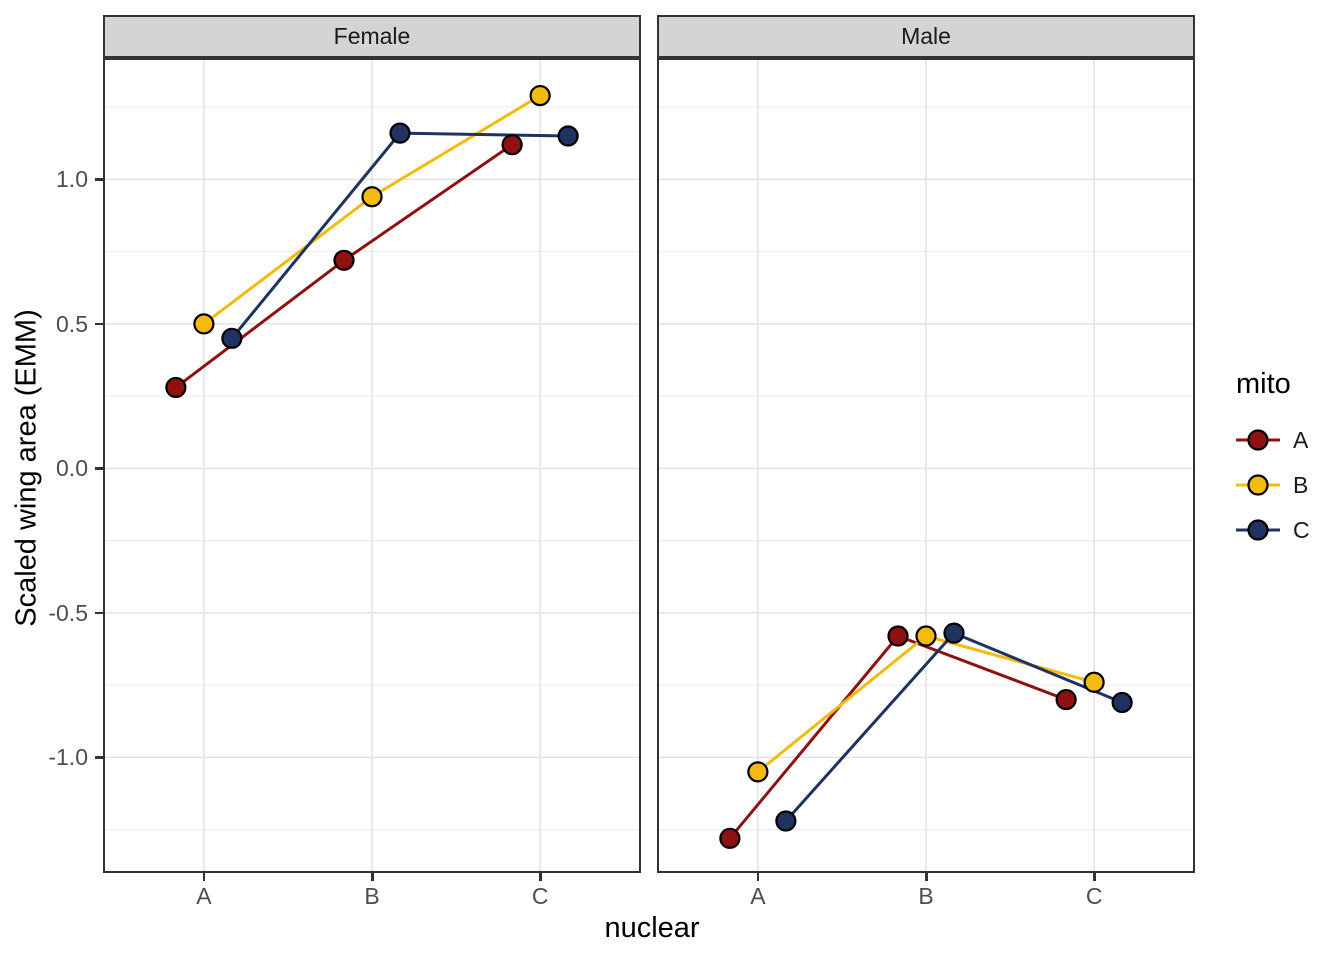 The image size is (1344, 960). I want to click on legend-entry-label: C, so click(1301, 529).